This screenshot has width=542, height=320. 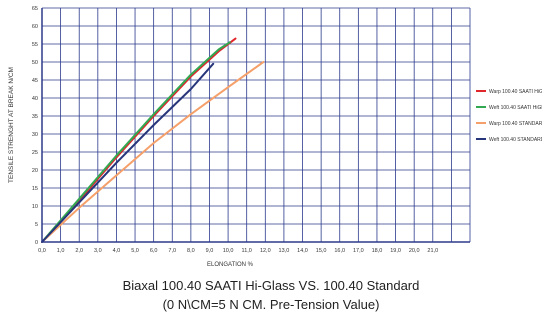 What do you see at coordinates (414, 251) in the screenshot?
I see `x-tick-label: 20,0` at bounding box center [414, 251].